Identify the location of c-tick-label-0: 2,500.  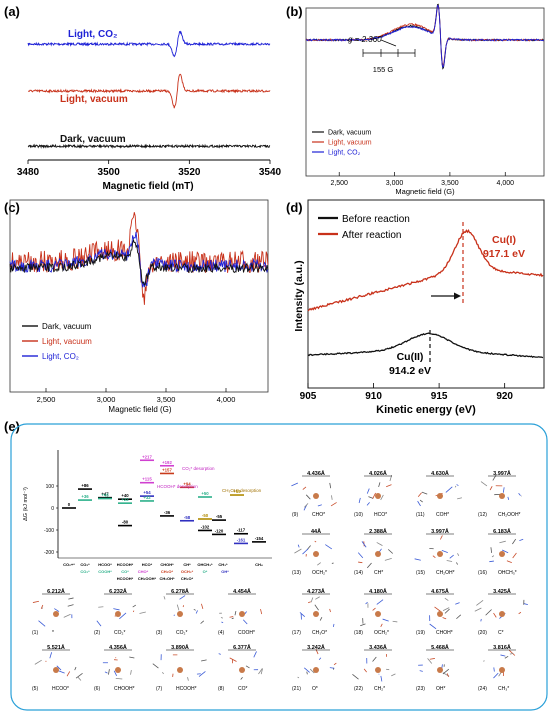
(46, 399).